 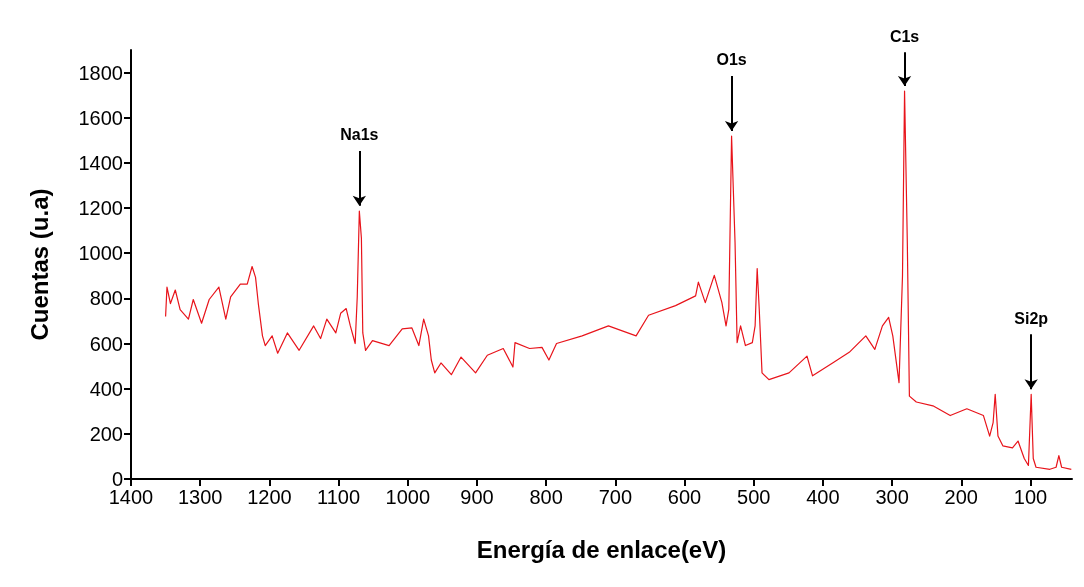 What do you see at coordinates (106, 388) in the screenshot?
I see `y-tick-label: 400` at bounding box center [106, 388].